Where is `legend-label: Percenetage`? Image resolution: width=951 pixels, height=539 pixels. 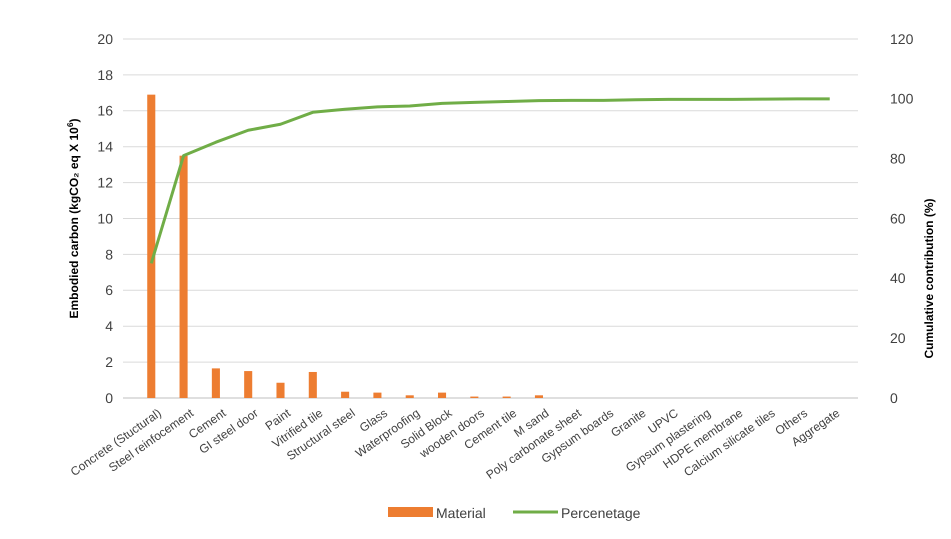
legend-label: Percenetage is located at coordinates (601, 512).